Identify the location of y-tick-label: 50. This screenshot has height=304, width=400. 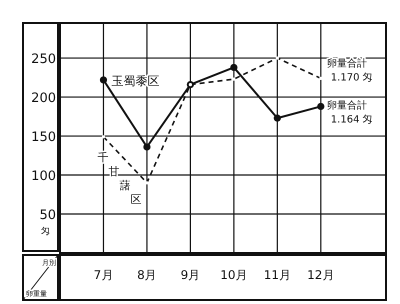
(47, 216).